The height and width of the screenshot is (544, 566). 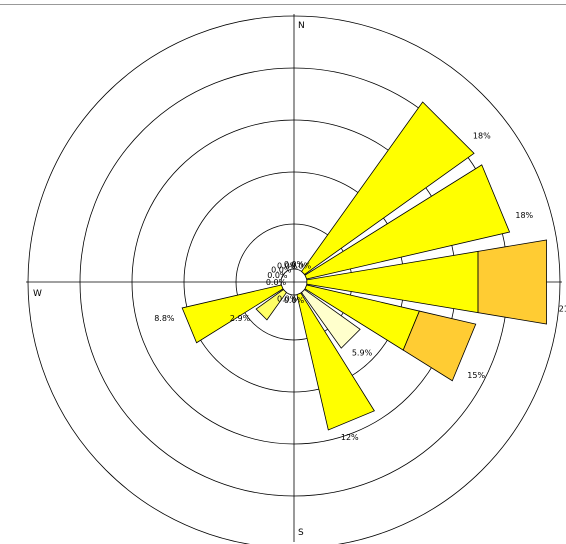 What do you see at coordinates (562, 308) in the screenshot?
I see `sector-label: 21%` at bounding box center [562, 308].